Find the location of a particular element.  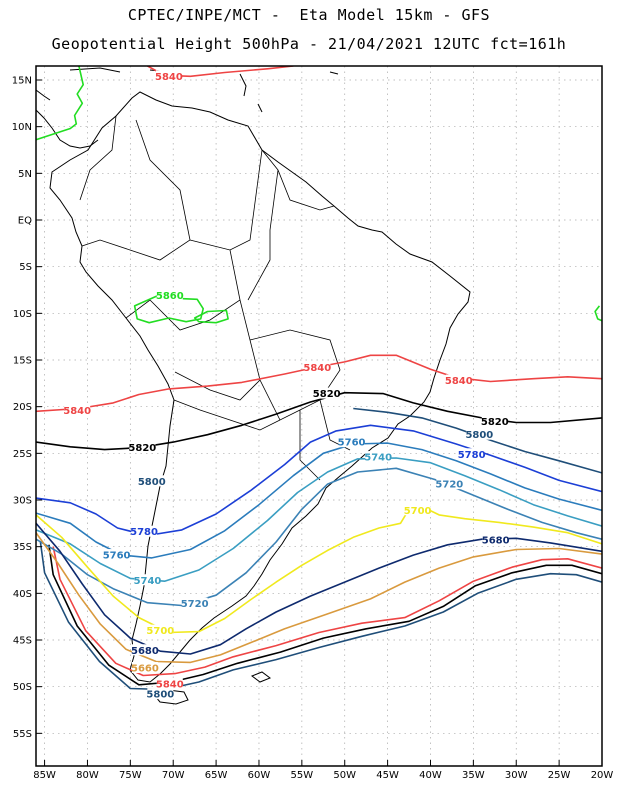

lat-tick-label: 5S is located at coordinates (25, 267).